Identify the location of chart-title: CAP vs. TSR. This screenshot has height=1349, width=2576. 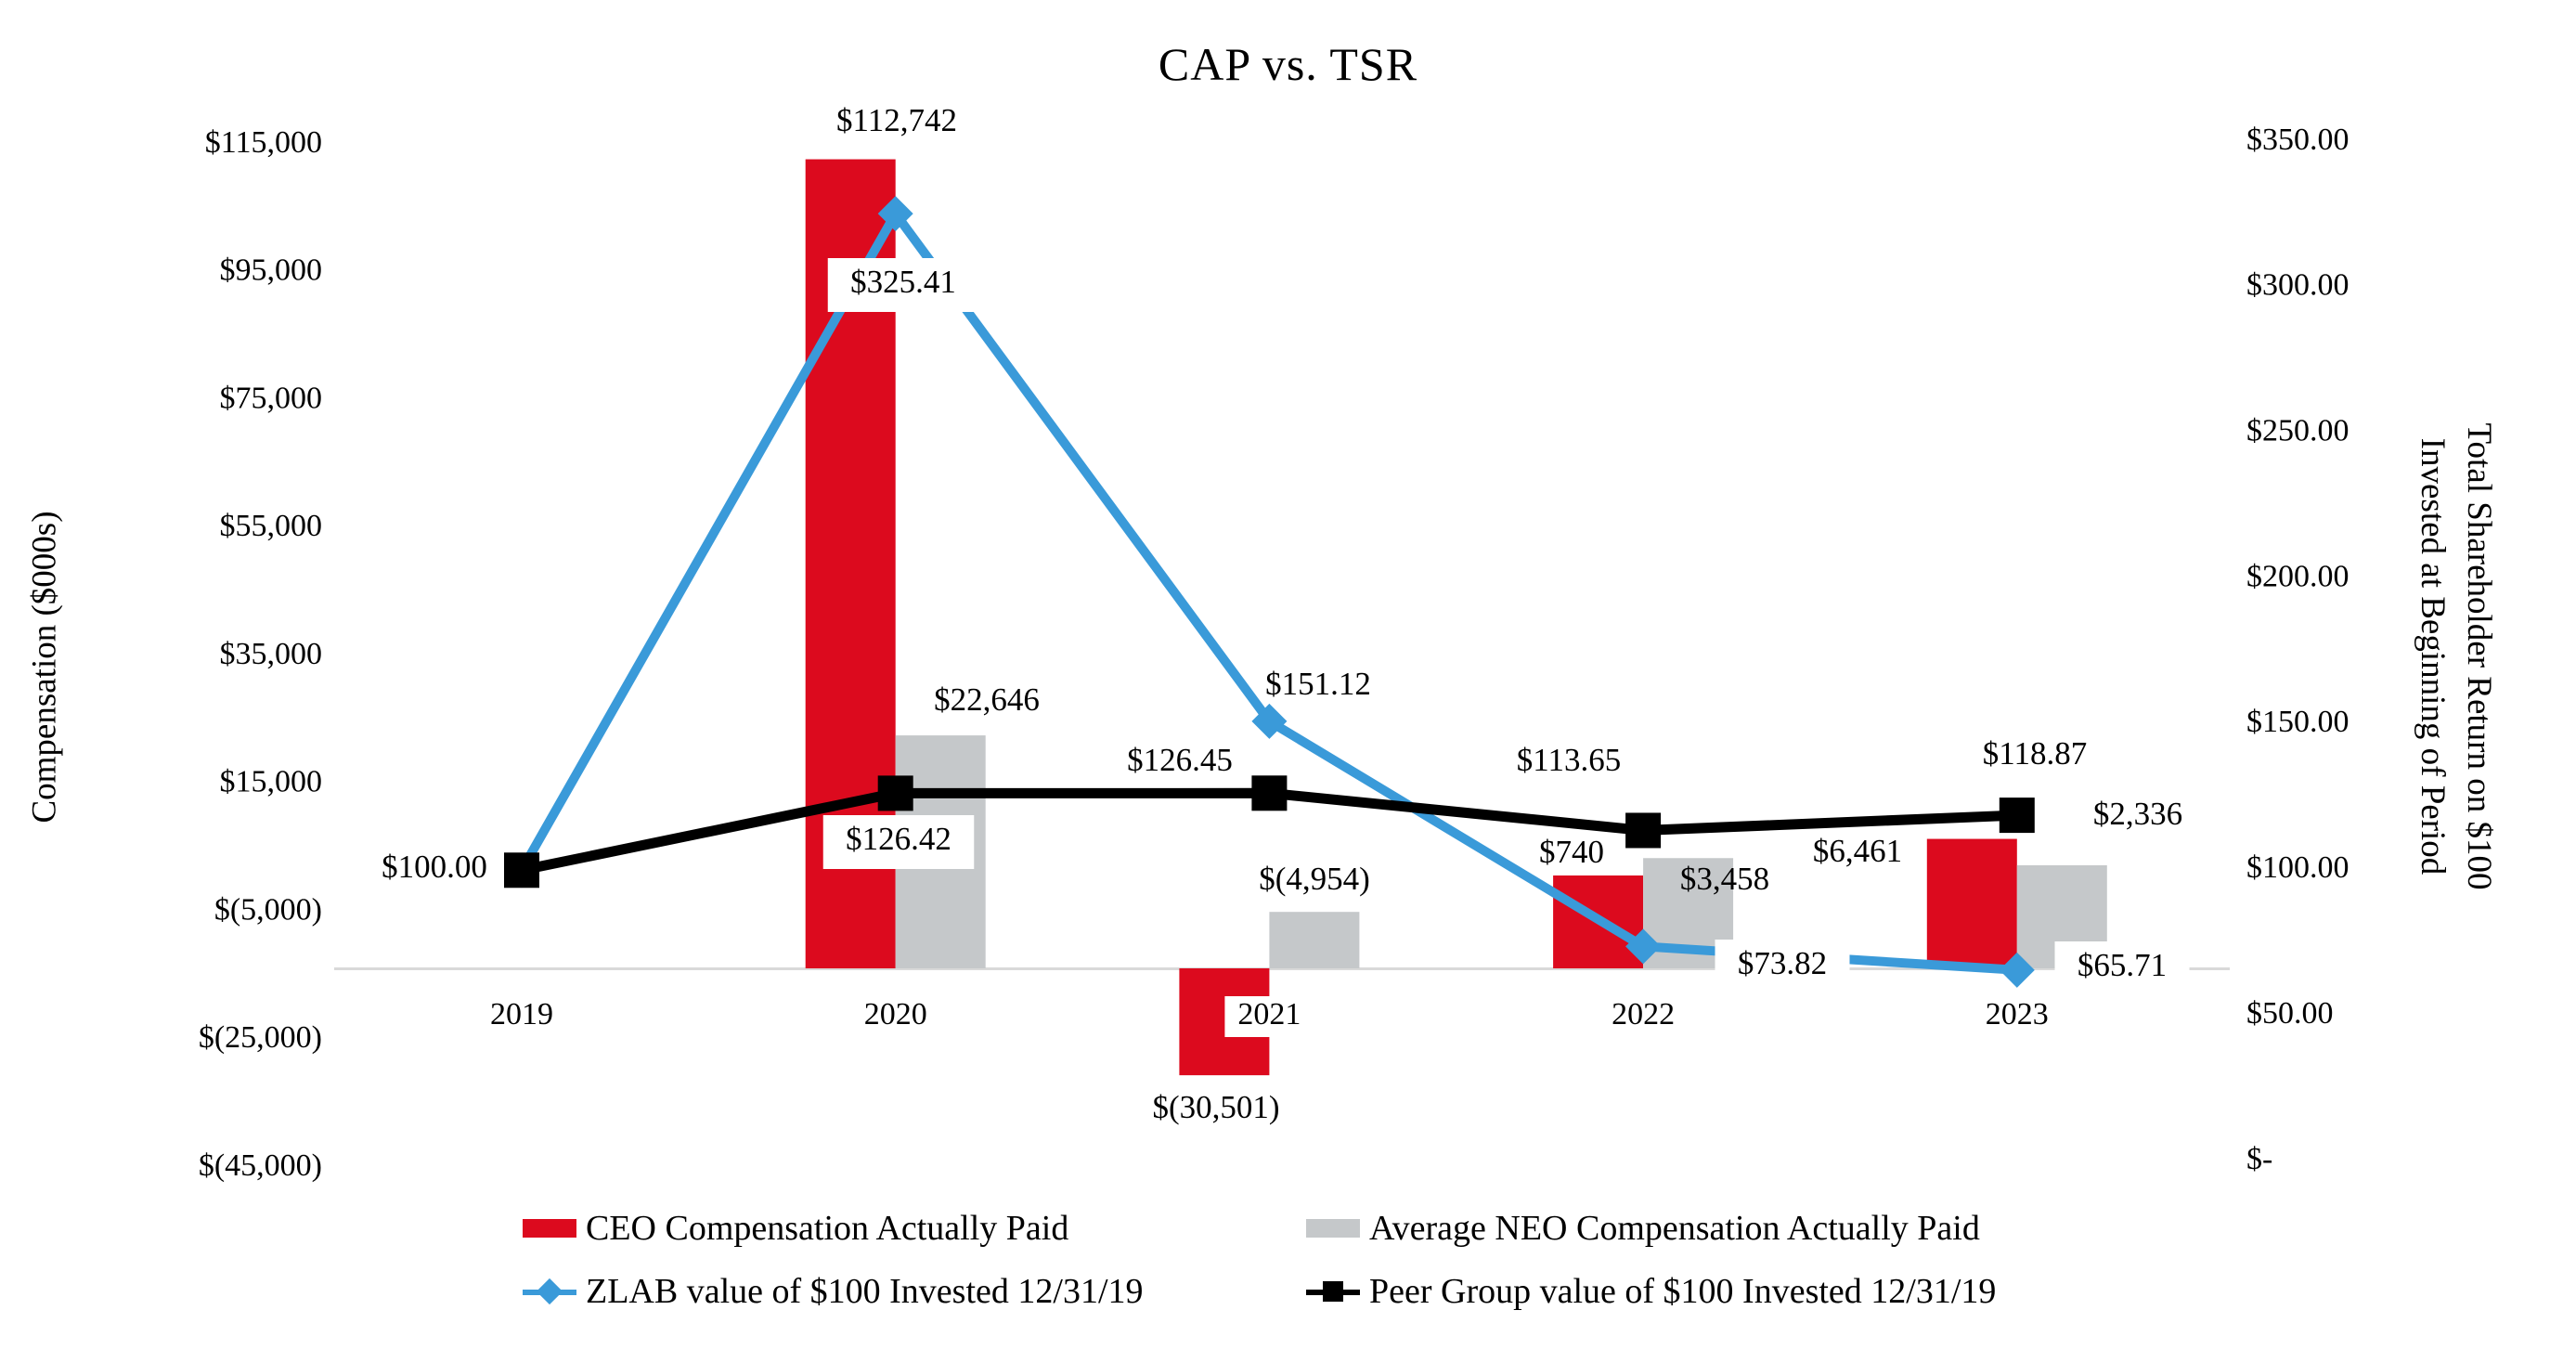
(1288, 64).